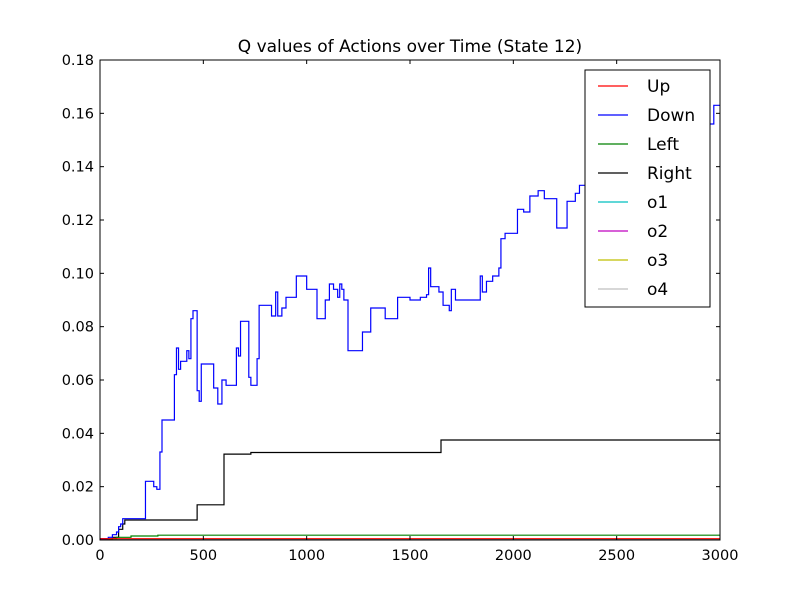 The width and height of the screenshot is (800, 600). Describe the element at coordinates (78, 328) in the screenshot. I see `y-tick-label: 0.08` at that location.